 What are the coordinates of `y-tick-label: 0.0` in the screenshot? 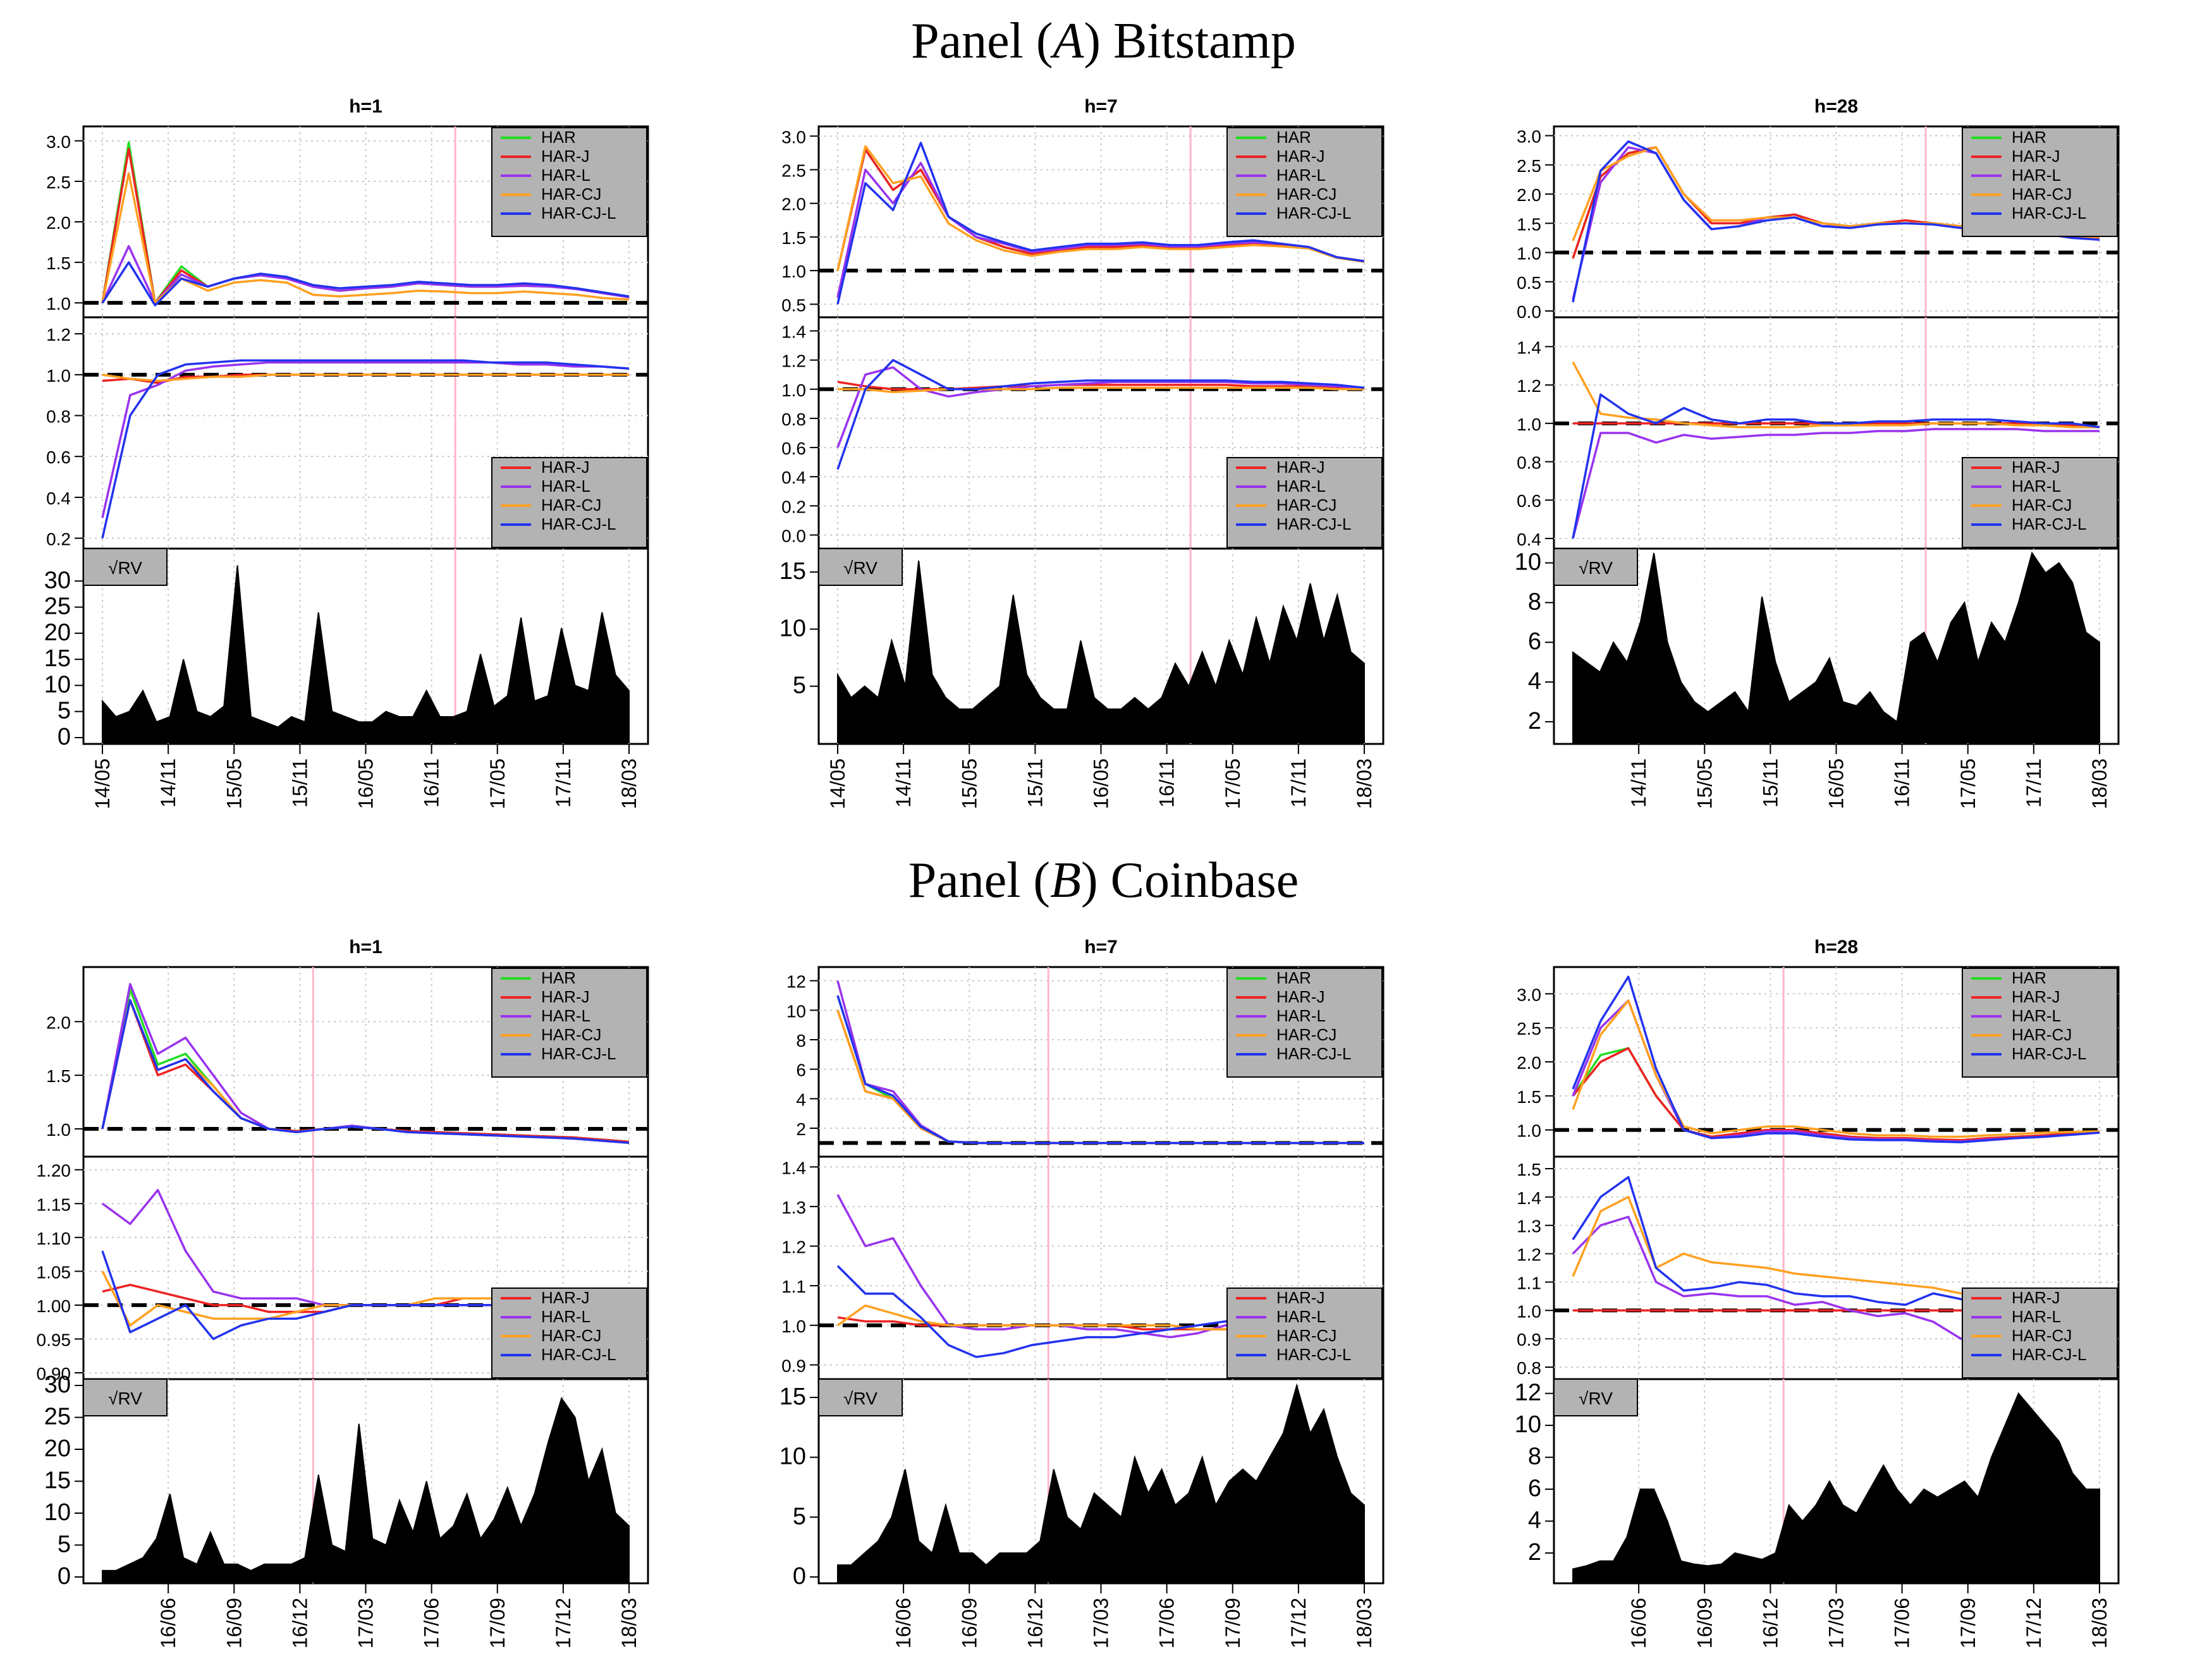 It's located at (793, 535).